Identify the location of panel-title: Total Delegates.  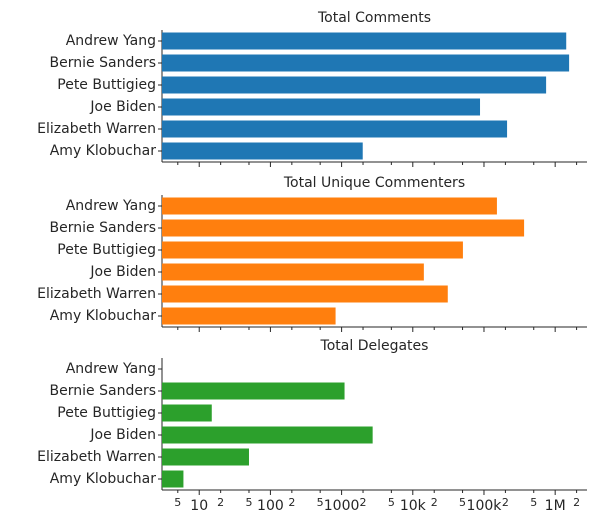
(374, 346).